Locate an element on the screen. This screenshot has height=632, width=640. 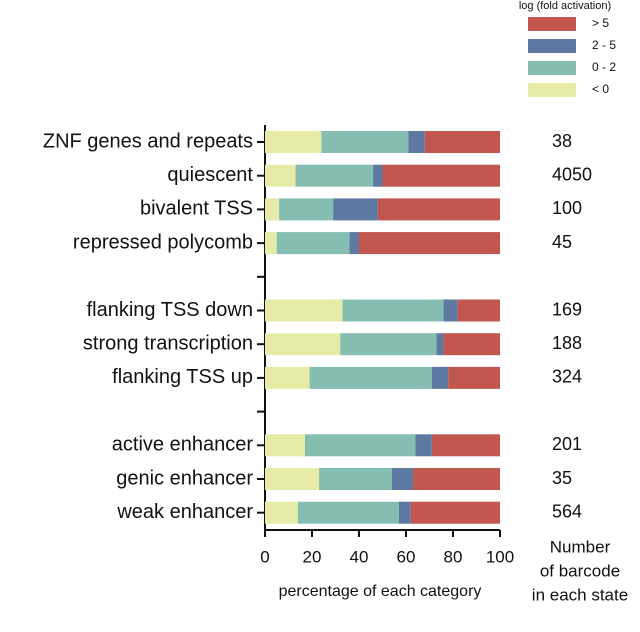
y-tick-label: repressed polycomb is located at coordinates (163, 242).